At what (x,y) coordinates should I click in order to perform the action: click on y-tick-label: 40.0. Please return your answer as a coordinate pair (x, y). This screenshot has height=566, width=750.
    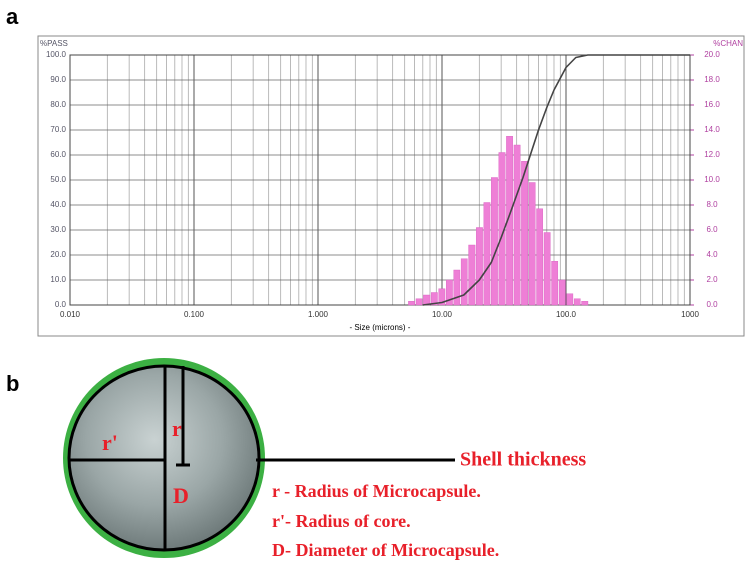
    Looking at the image, I should click on (58, 204).